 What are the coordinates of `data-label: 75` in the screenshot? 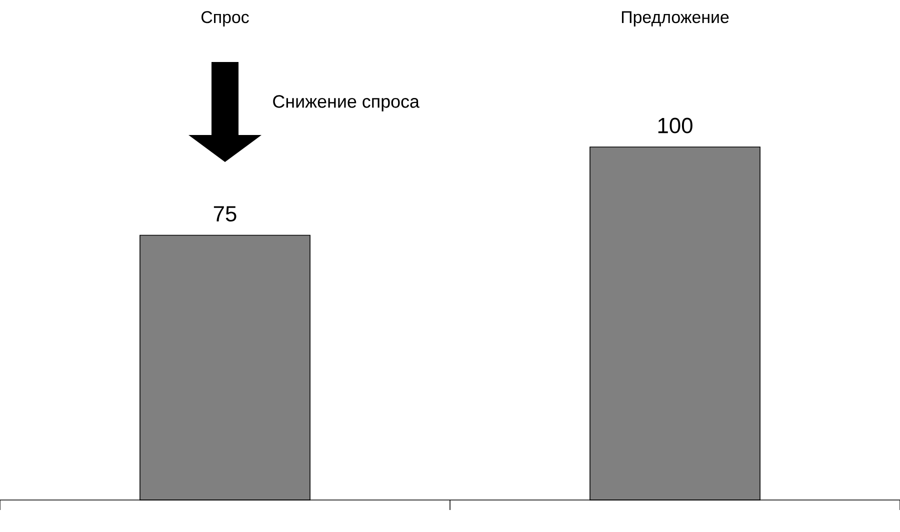 It's located at (225, 214).